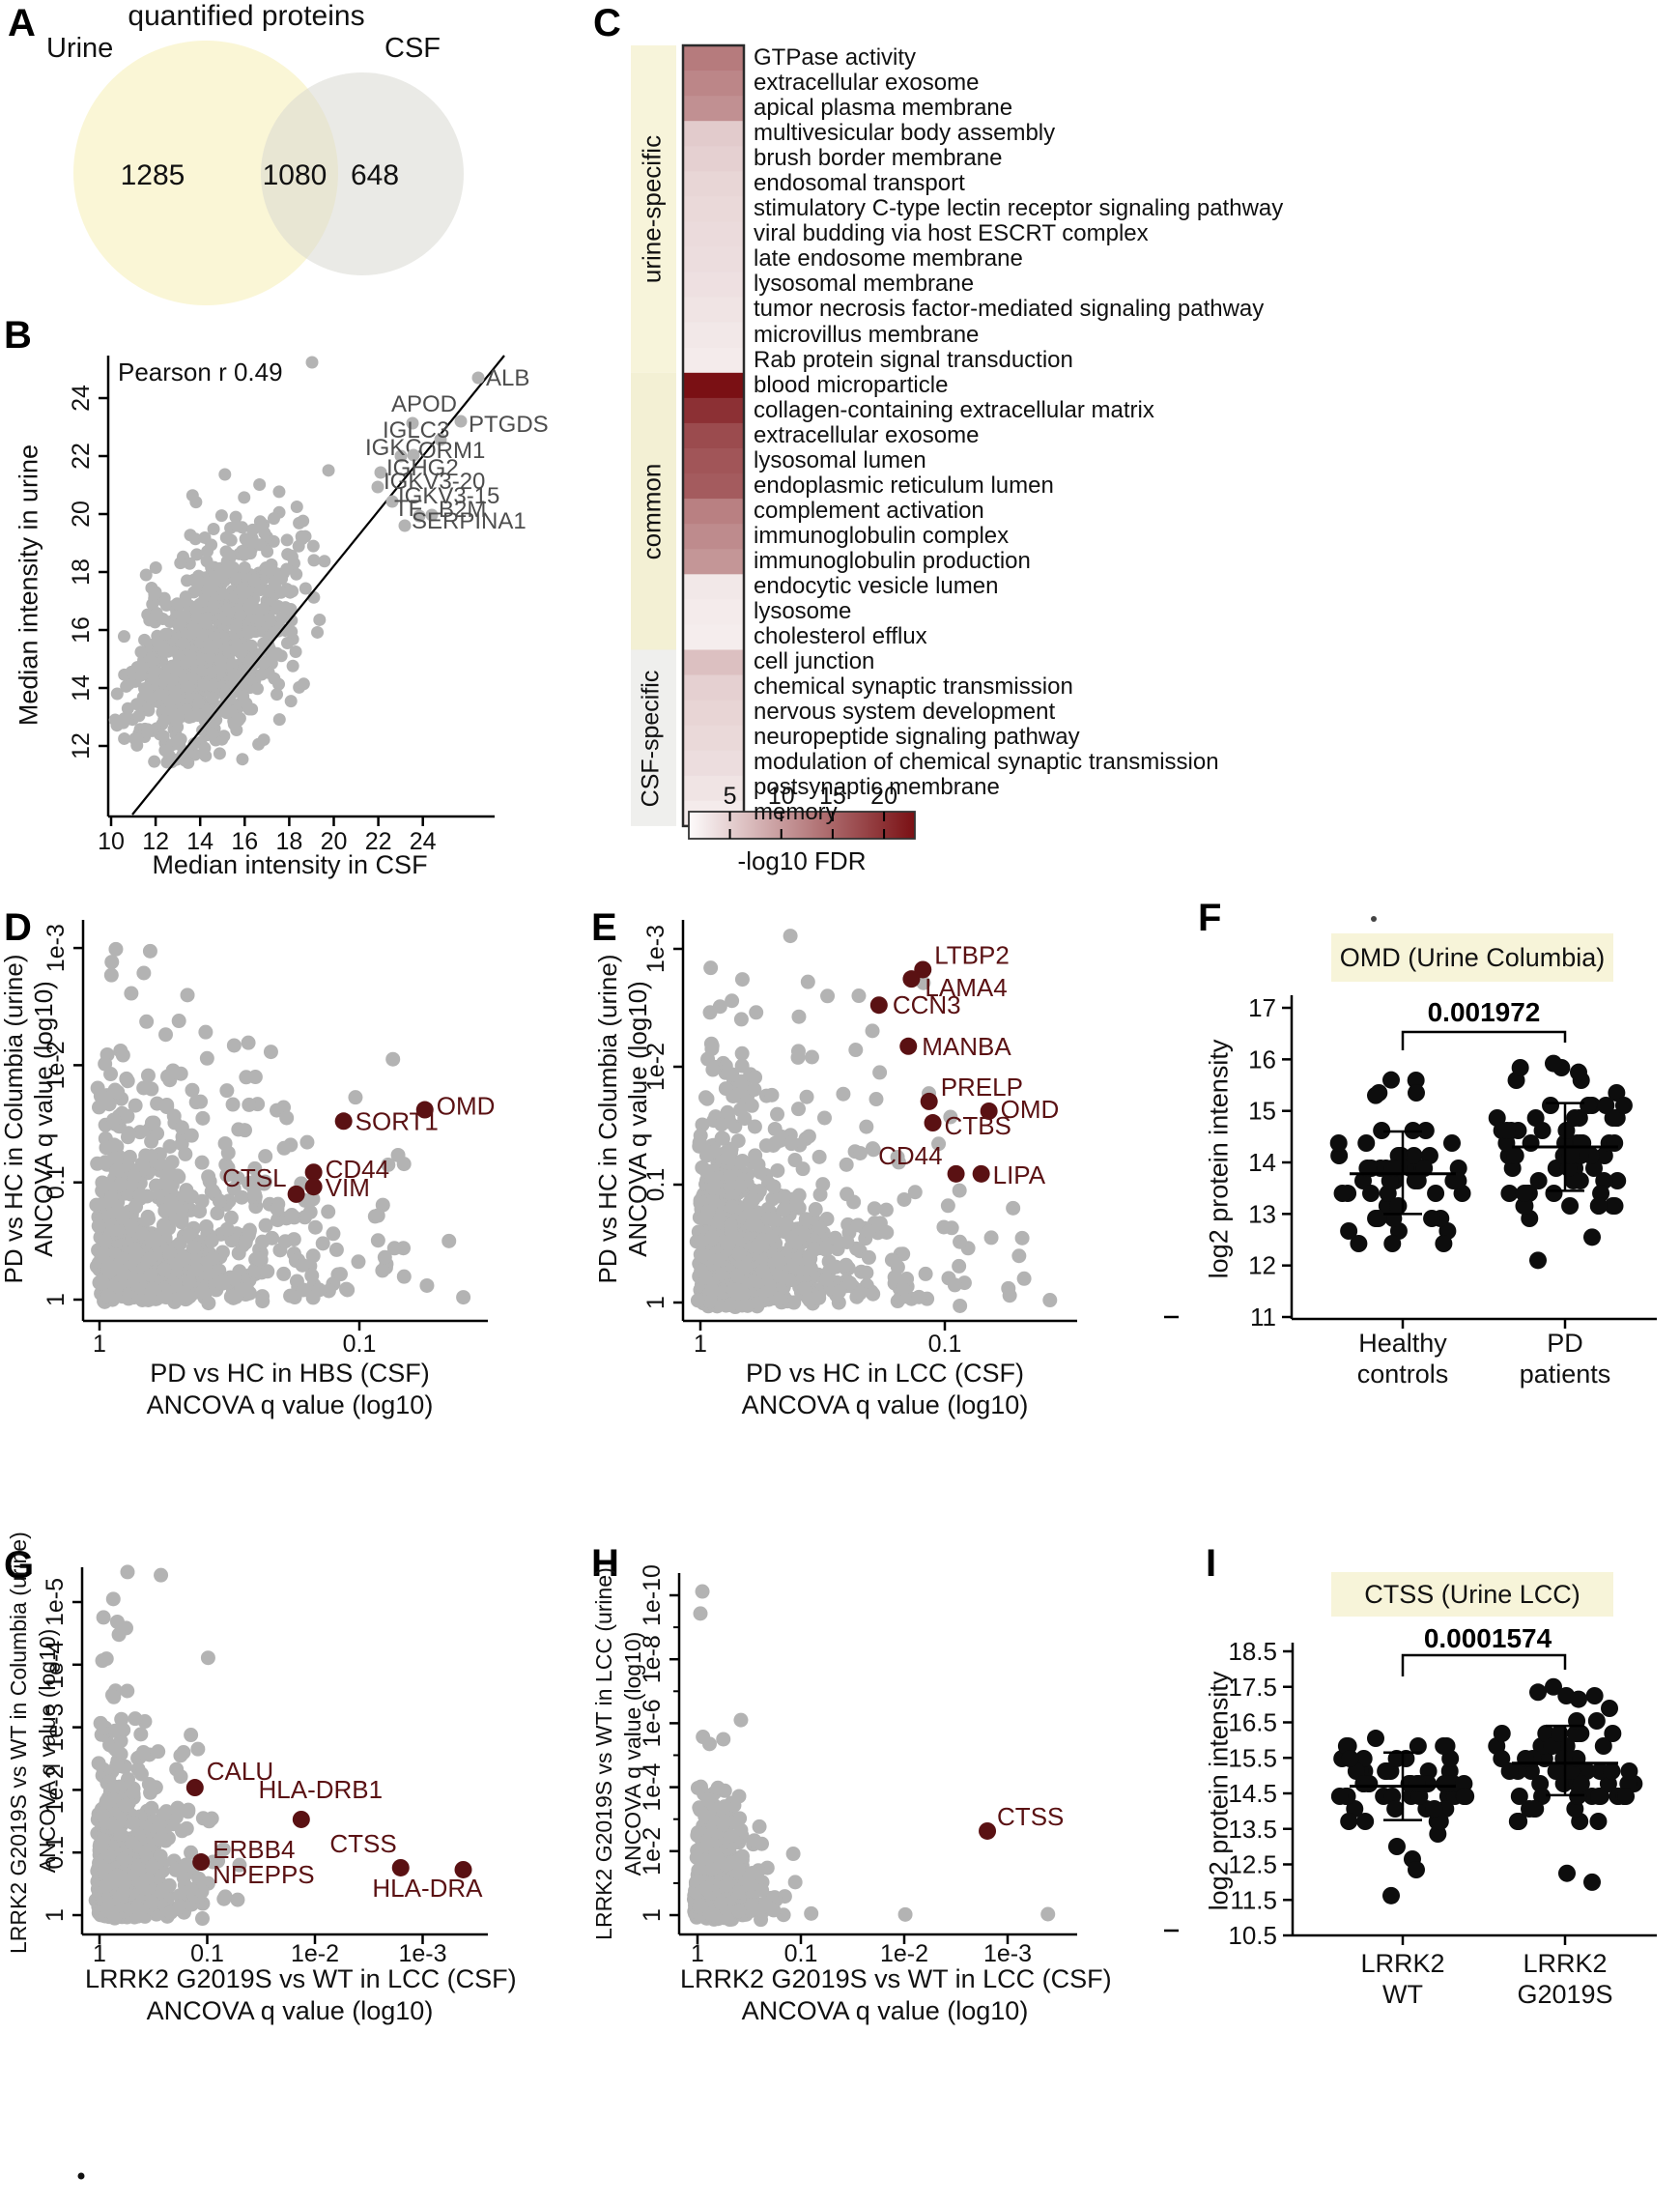 The image size is (1680, 2205). I want to click on panel-f-group1-label: Healthy controls, so click(1403, 1359).